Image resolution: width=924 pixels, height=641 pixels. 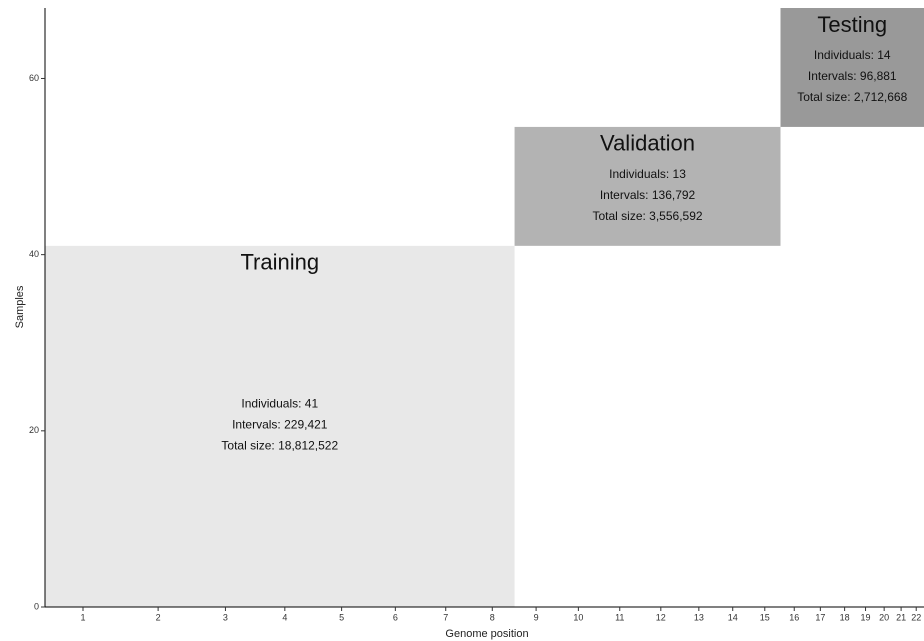 What do you see at coordinates (884, 617) in the screenshot?
I see `x-tick-label: 20` at bounding box center [884, 617].